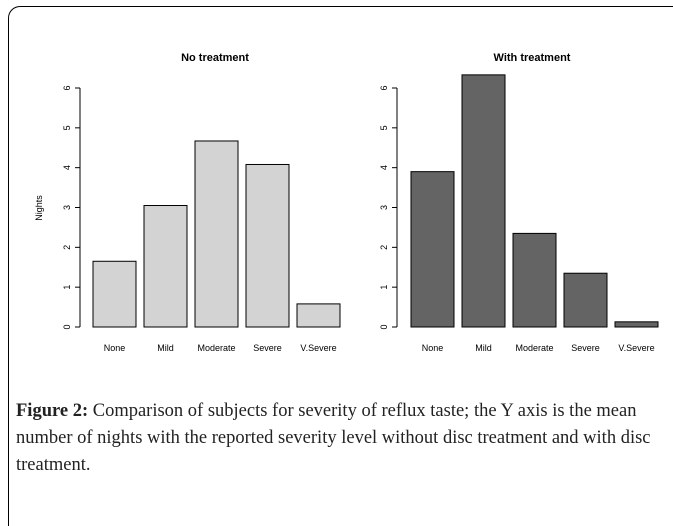  I want to click on no-treatment-category-label: V.Severe, so click(318, 348).